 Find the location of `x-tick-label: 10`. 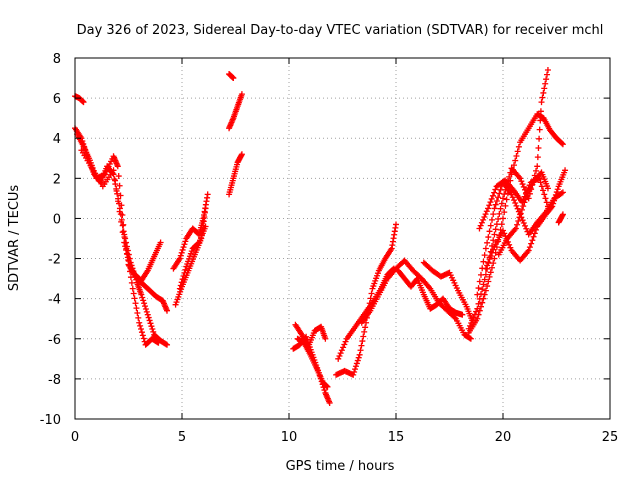

x-tick-label: 10 is located at coordinates (289, 437).